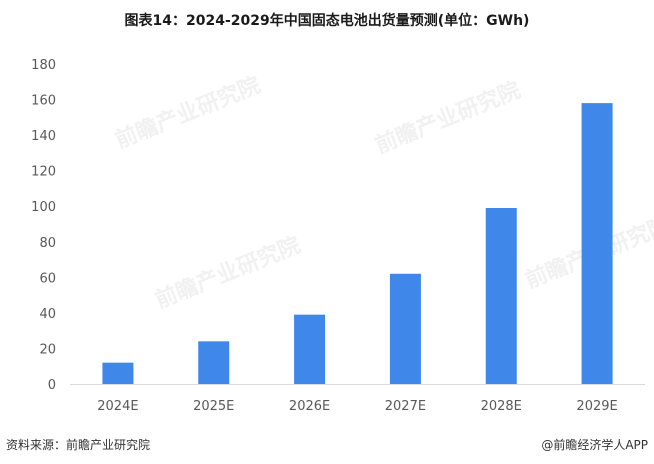  What do you see at coordinates (310, 349) in the screenshot?
I see `bar-2026E` at bounding box center [310, 349].